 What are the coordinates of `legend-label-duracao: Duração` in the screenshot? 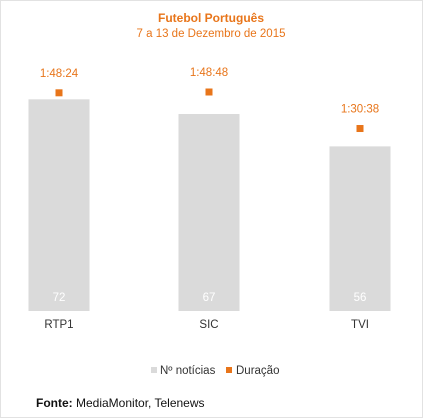 It's located at (257, 371).